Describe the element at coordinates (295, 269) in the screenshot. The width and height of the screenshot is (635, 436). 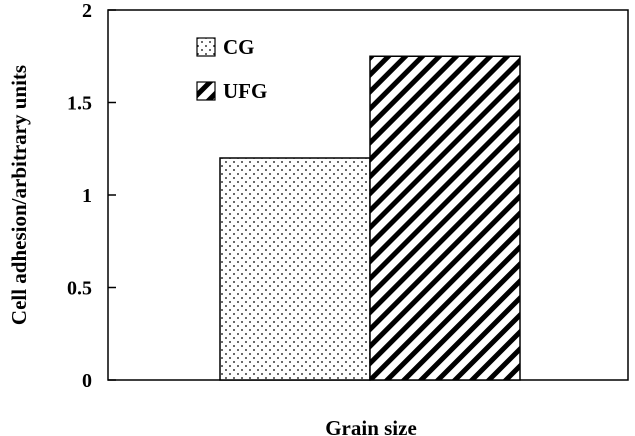
I see `bar-cg` at that location.